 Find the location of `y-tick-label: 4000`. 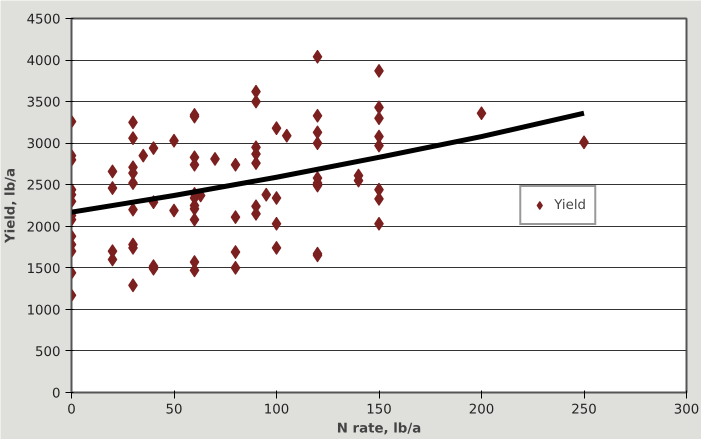

y-tick-label: 4000 is located at coordinates (43, 62).